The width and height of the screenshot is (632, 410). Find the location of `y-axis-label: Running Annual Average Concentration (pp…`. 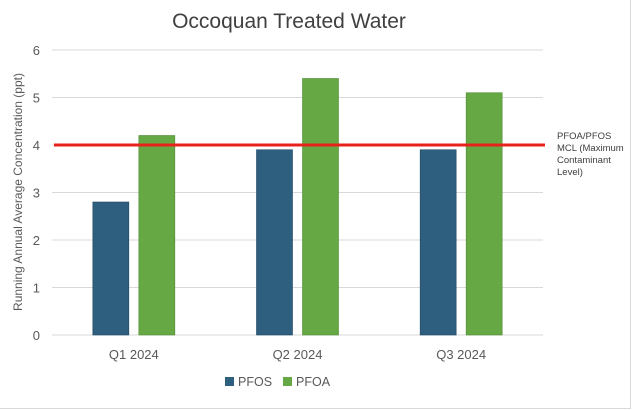

y-axis-label: Running Annual Average Concentration (pp… is located at coordinates (18, 192).